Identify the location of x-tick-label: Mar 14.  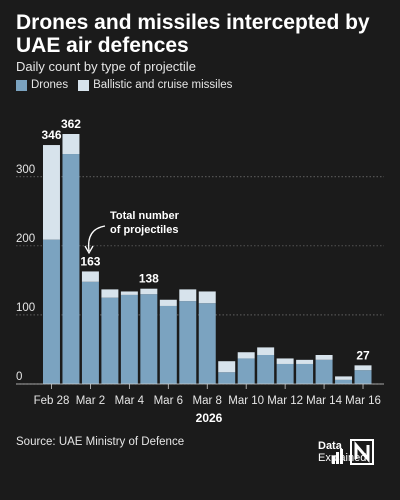
(324, 401).